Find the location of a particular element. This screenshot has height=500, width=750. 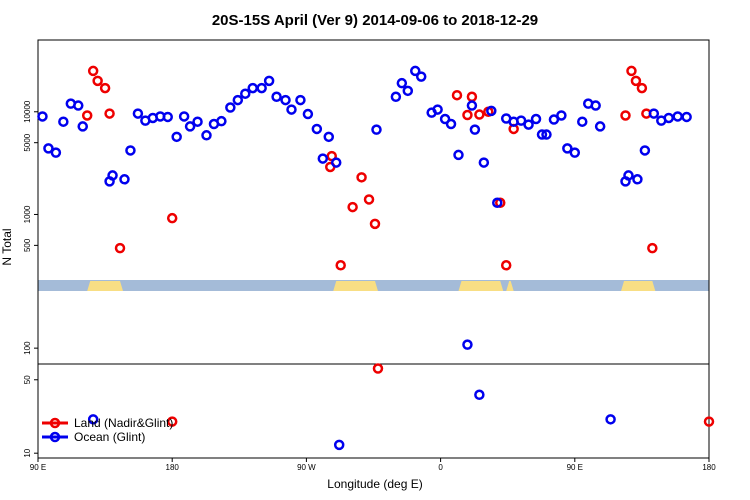

legend-ocean-marker is located at coordinates (55, 437).